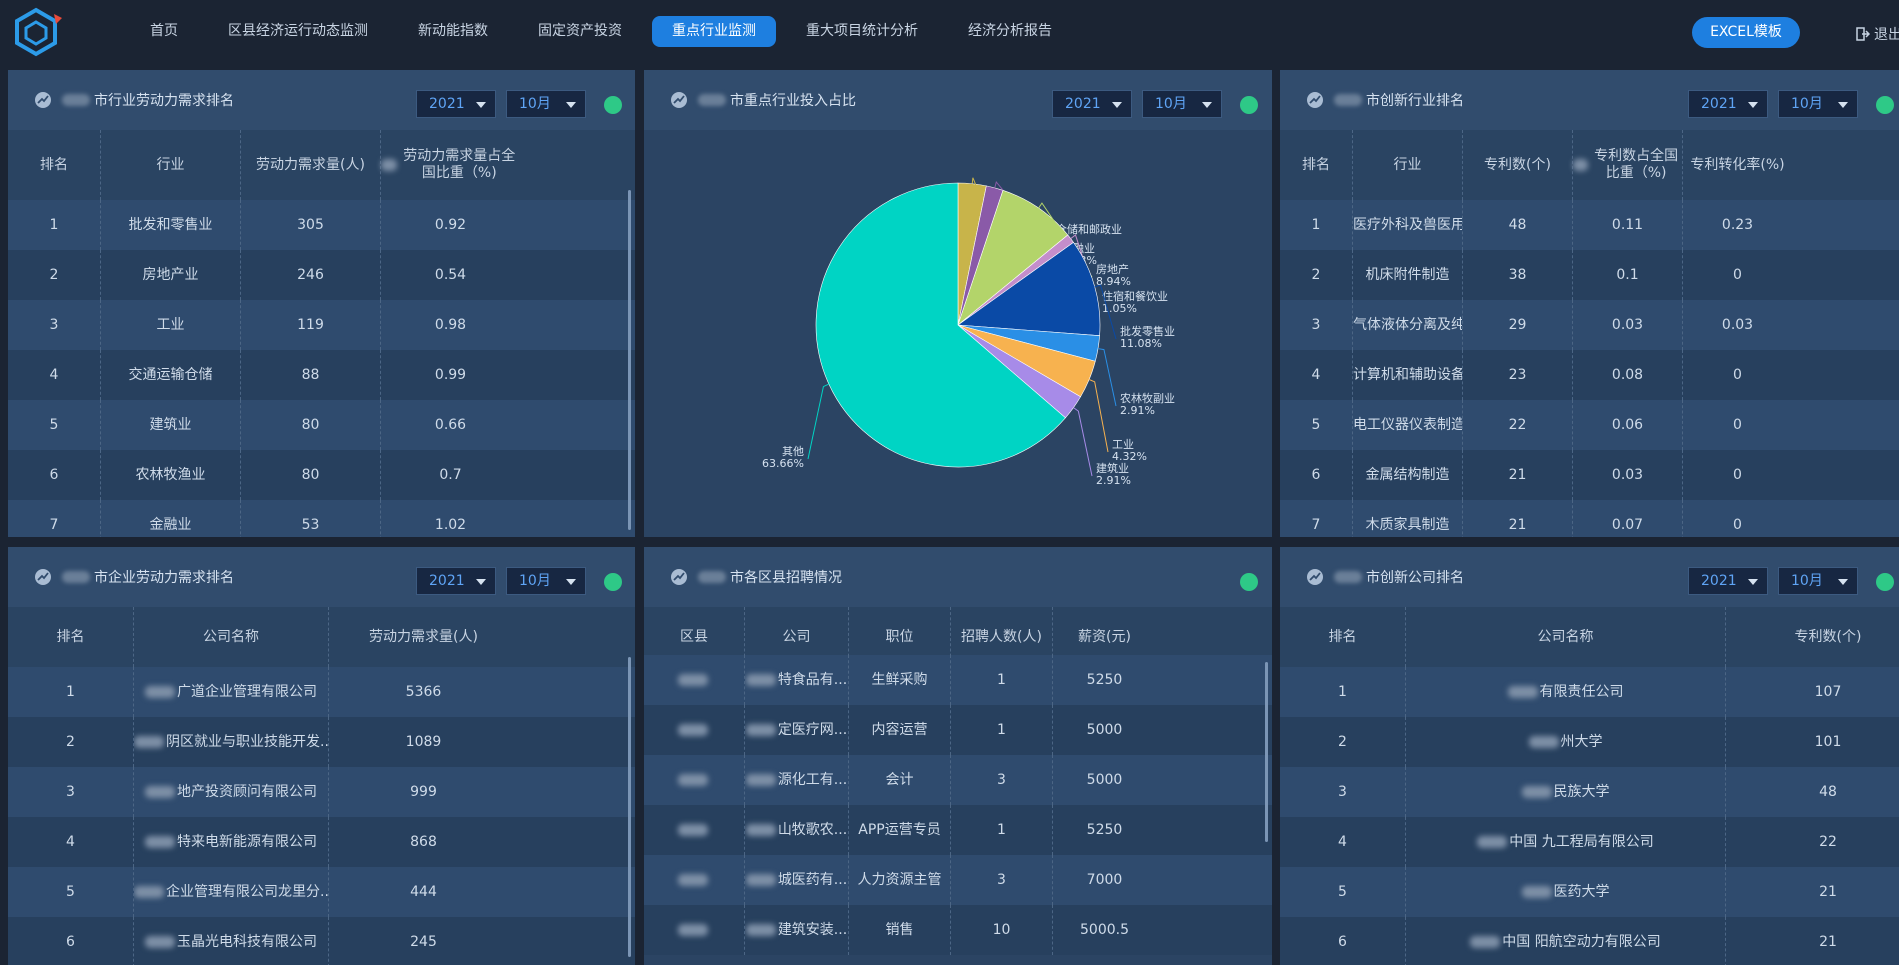 This screenshot has width=1899, height=965. What do you see at coordinates (1589, 742) in the screenshot?
I see `table-row: 2 州大学 101` at bounding box center [1589, 742].